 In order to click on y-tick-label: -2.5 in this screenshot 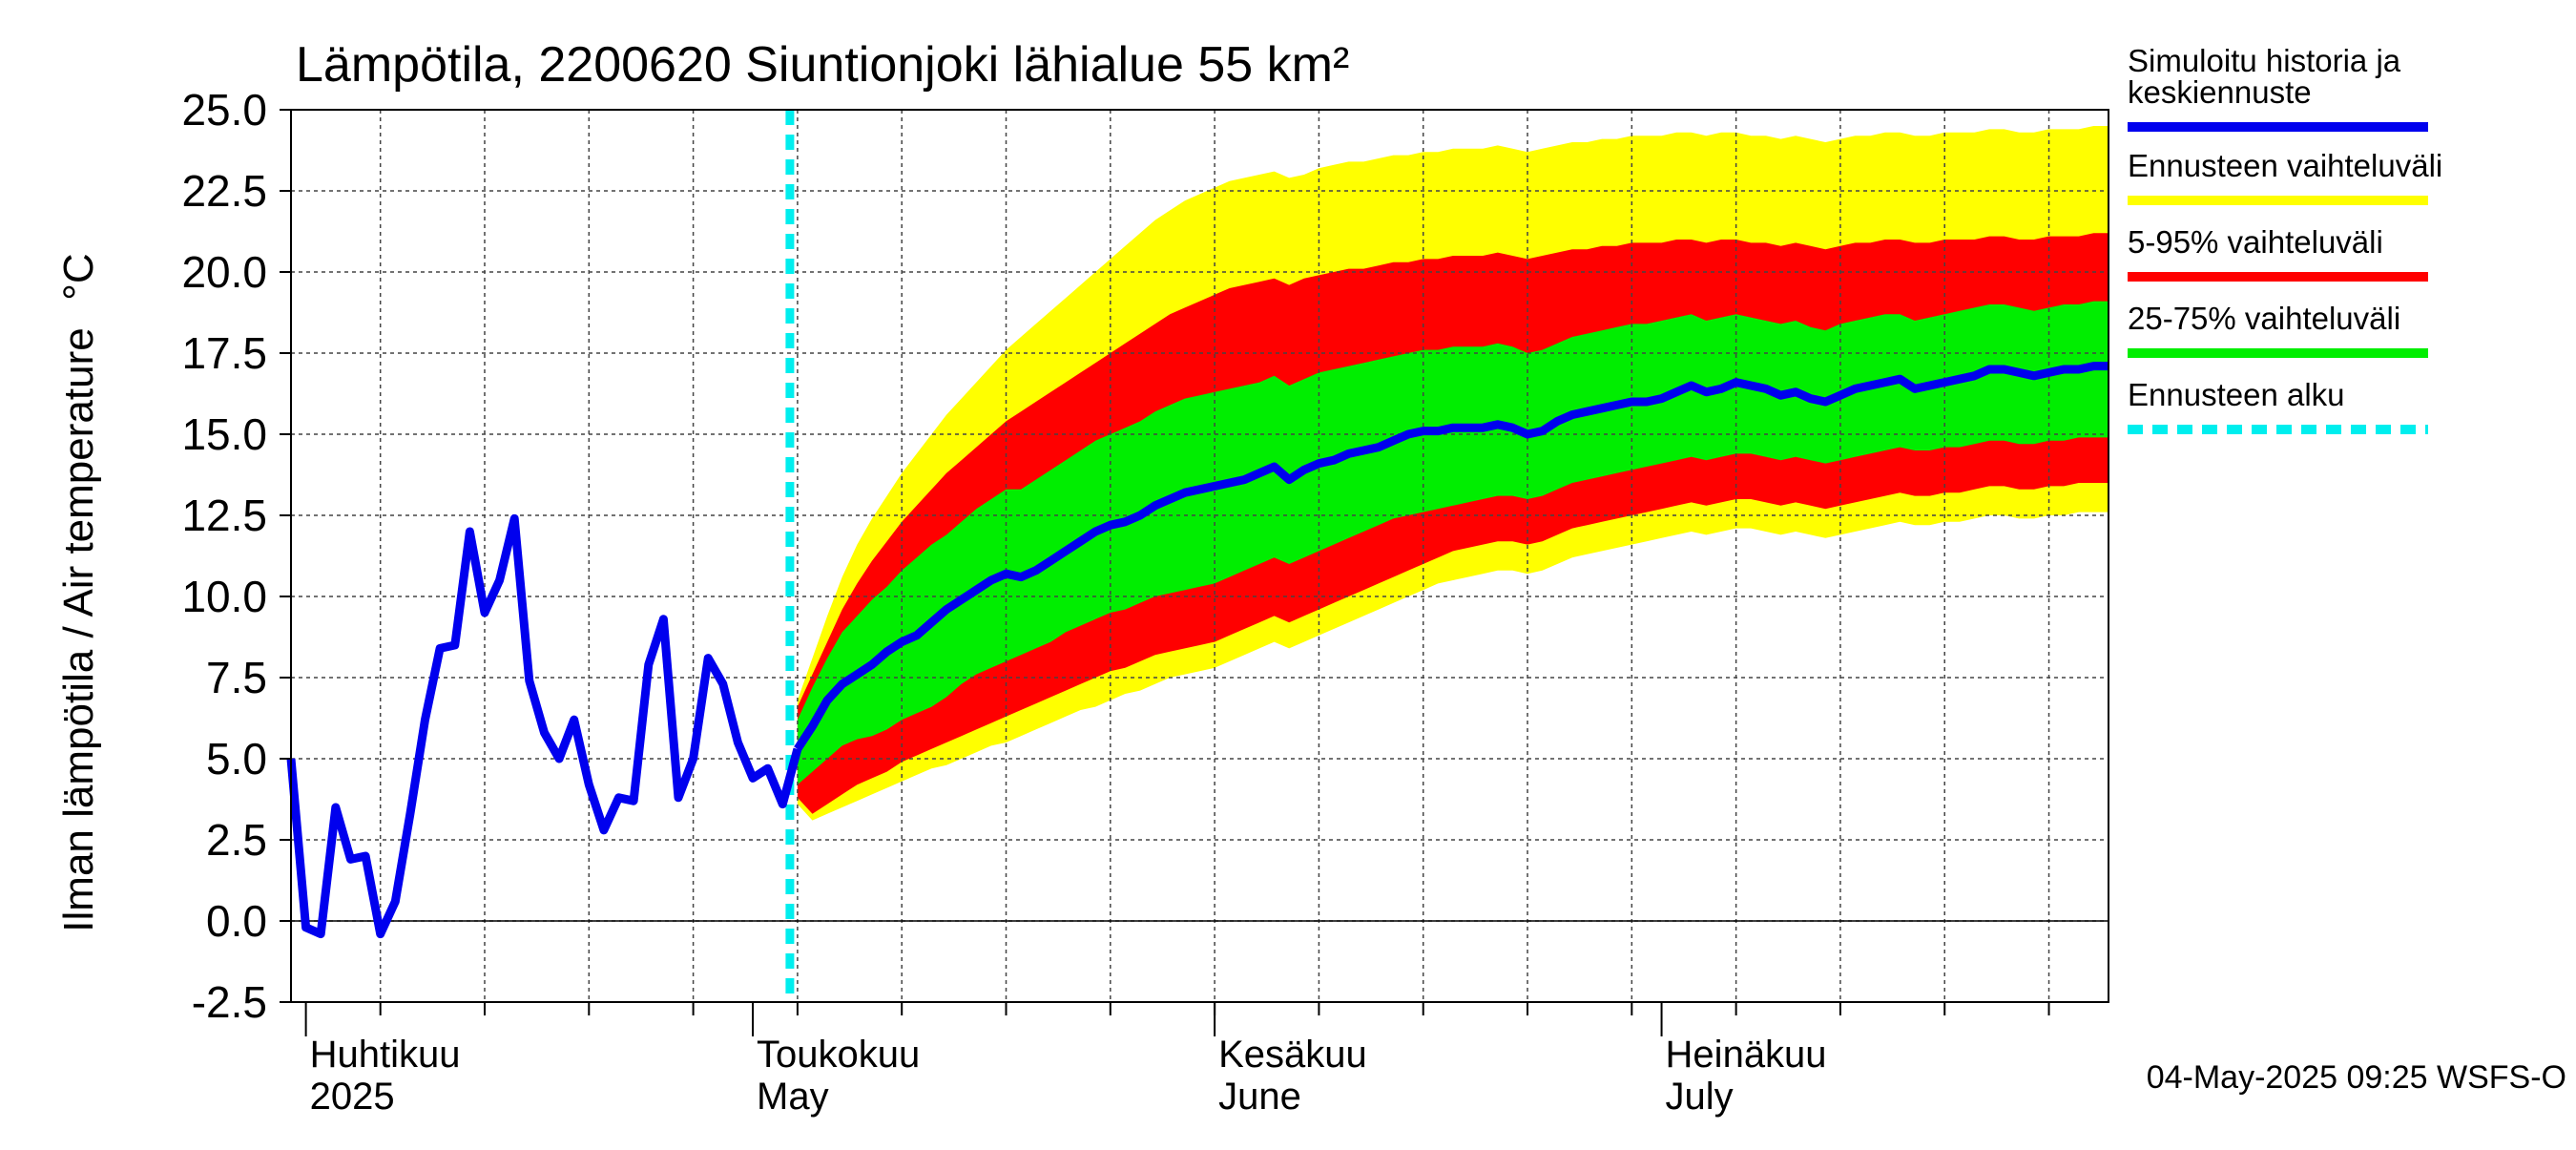, I will do `click(229, 1002)`.